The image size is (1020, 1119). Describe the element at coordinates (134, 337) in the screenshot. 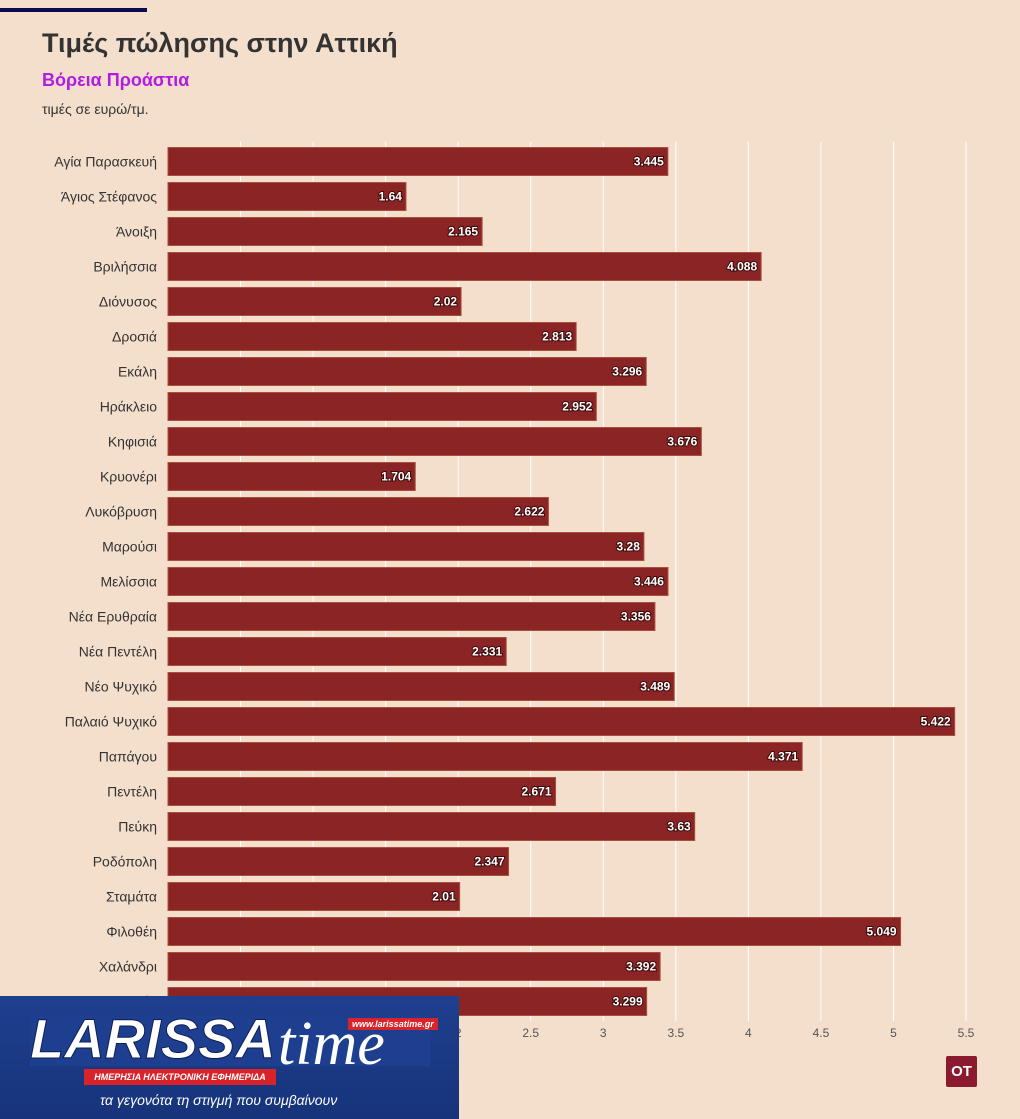

I see `category-label: Δροσιά` at that location.